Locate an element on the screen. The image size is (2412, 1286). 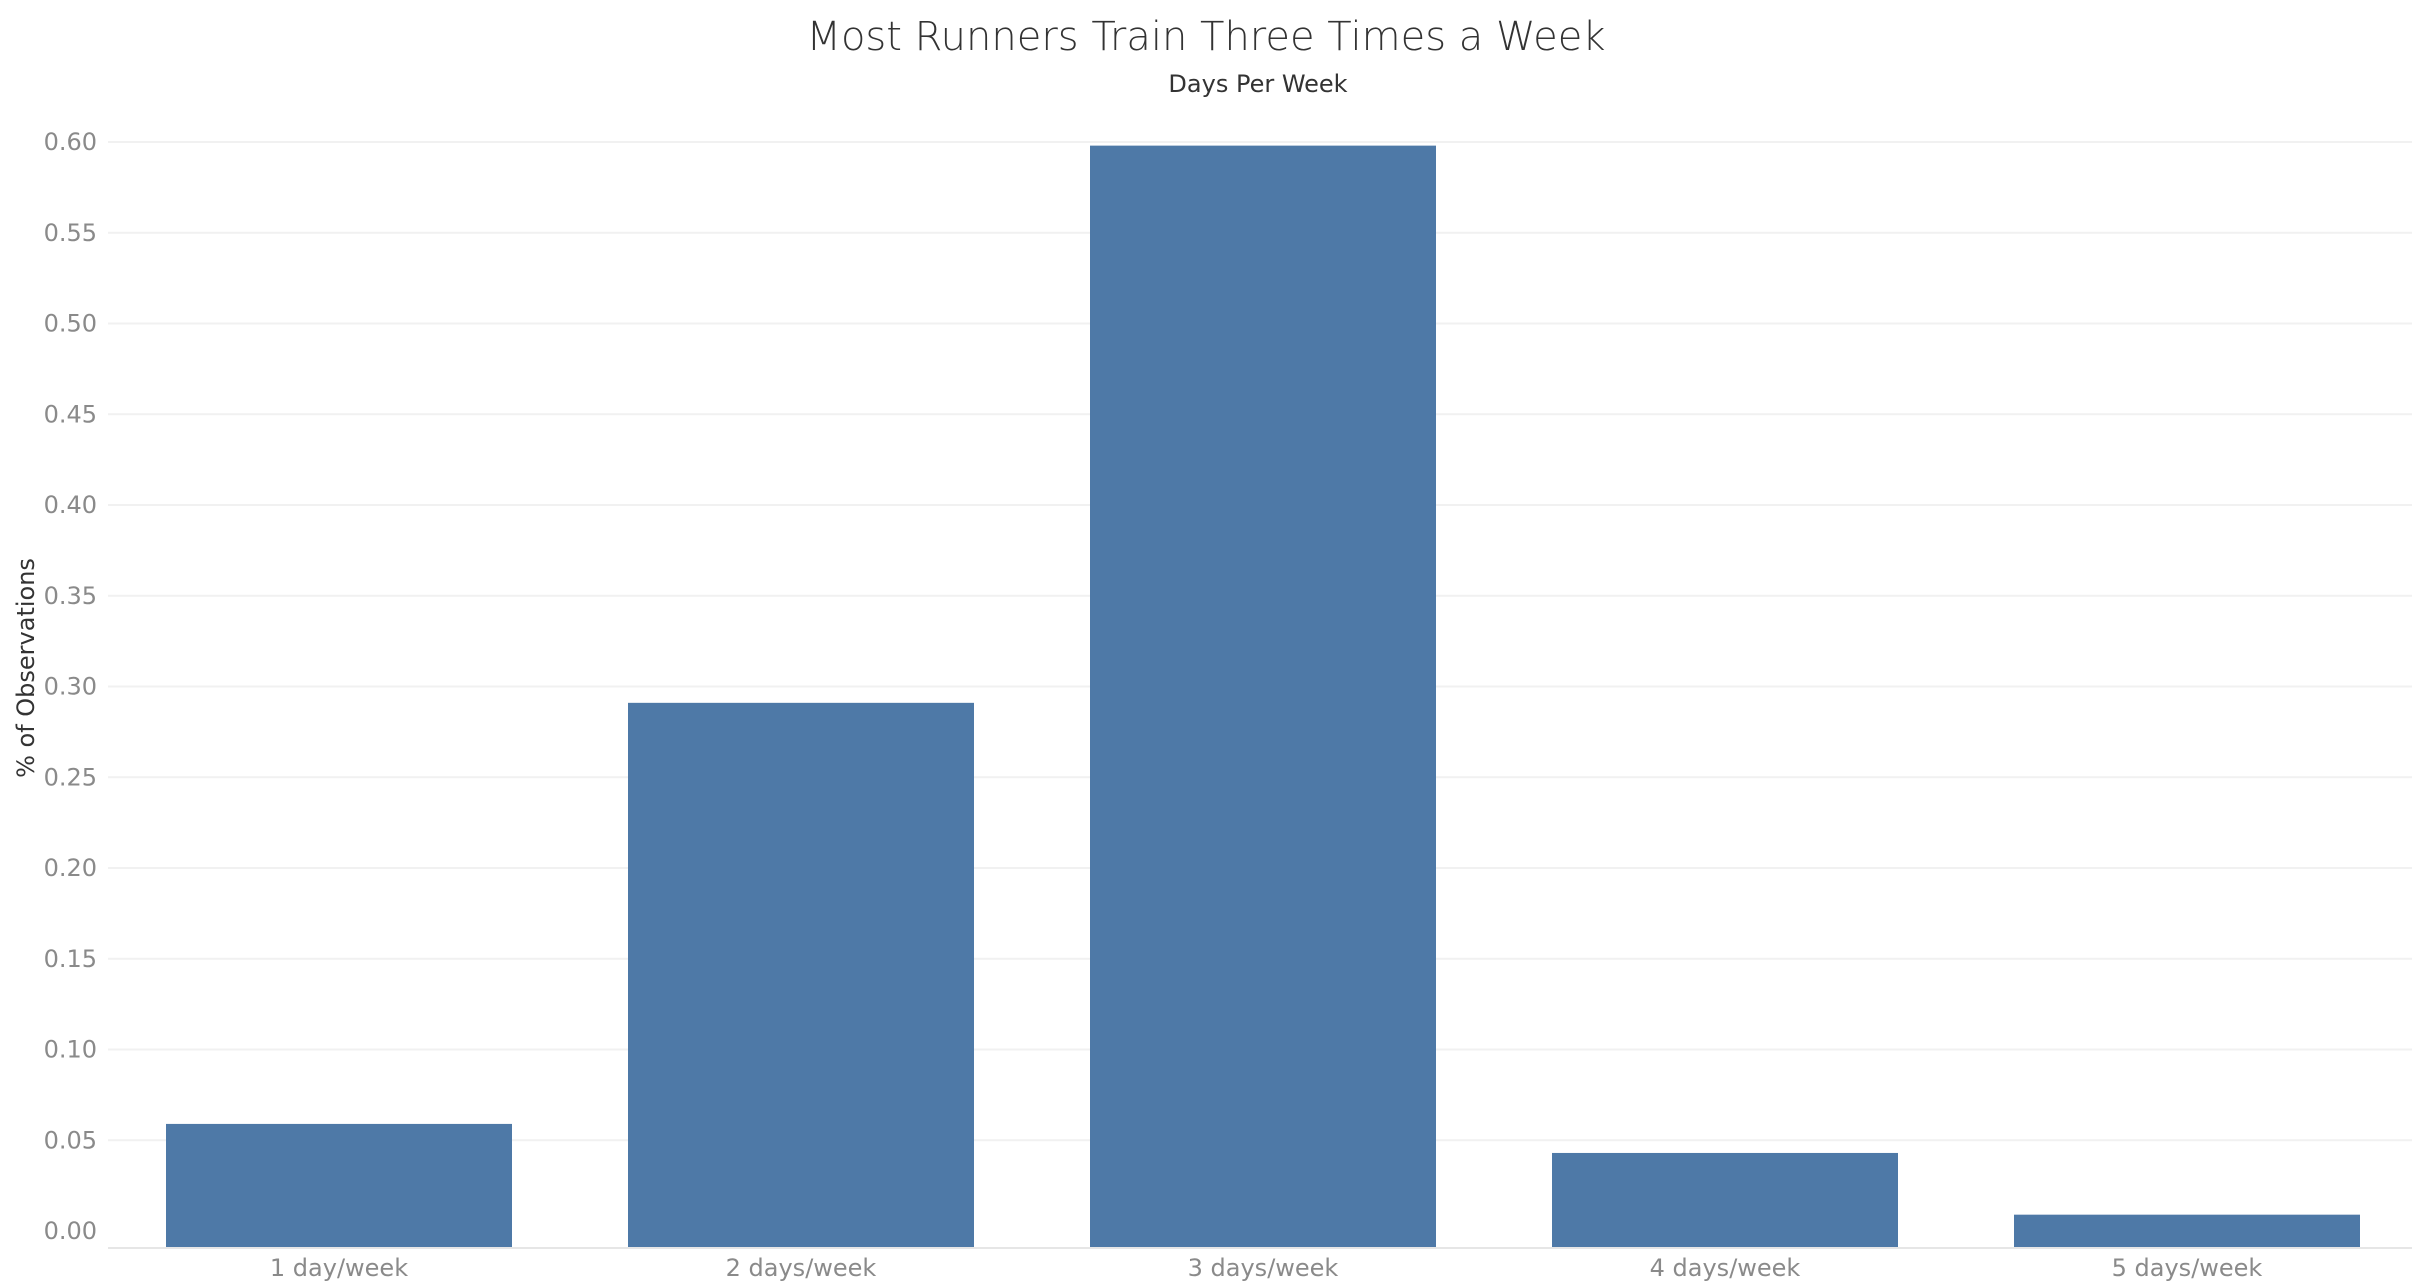
x-tick-label: 4 days/week is located at coordinates (1725, 1268).